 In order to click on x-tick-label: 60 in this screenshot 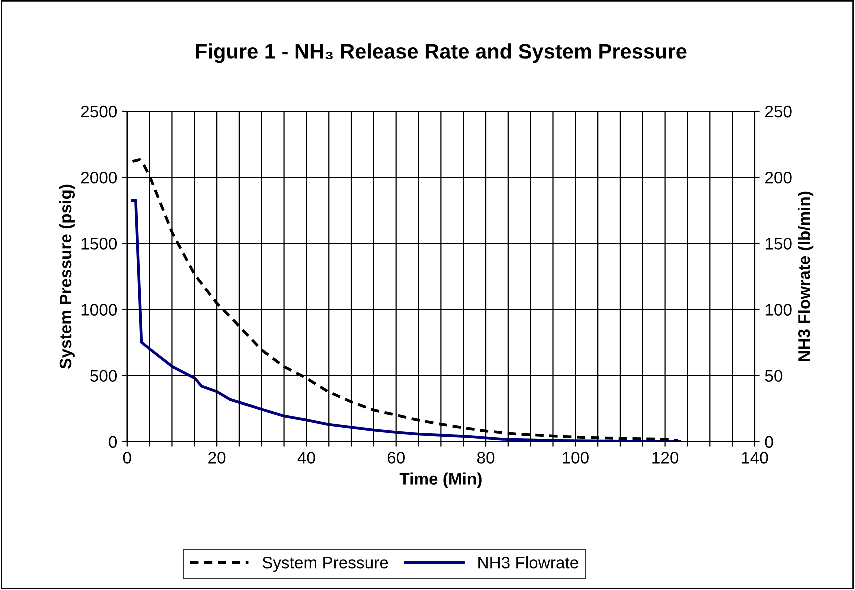, I will do `click(396, 458)`.